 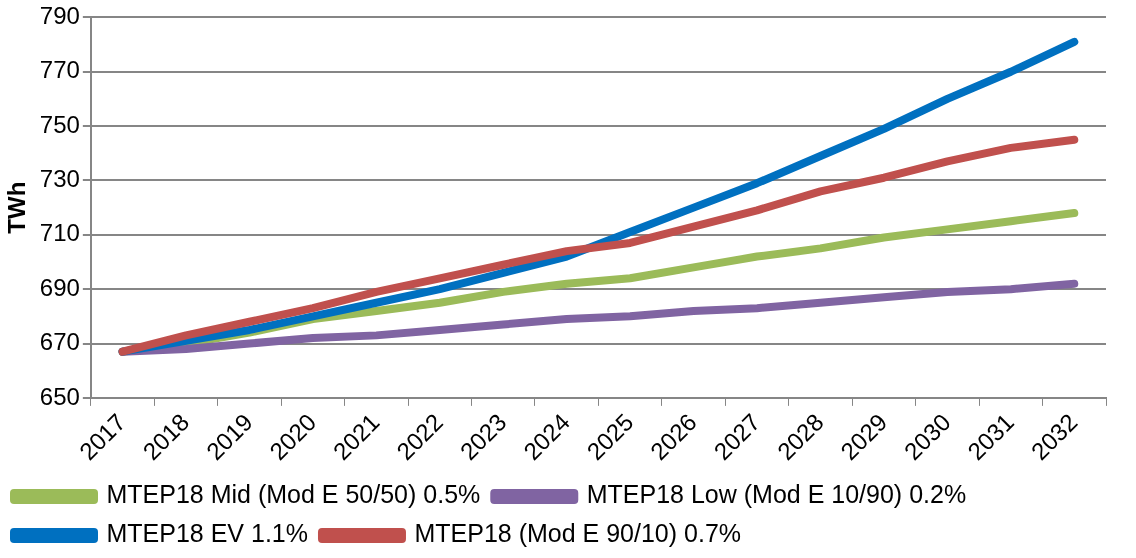 What do you see at coordinates (776, 494) in the screenshot?
I see `legend-label: MTEP18 Low (Mod E 10/90) 0.2%` at bounding box center [776, 494].